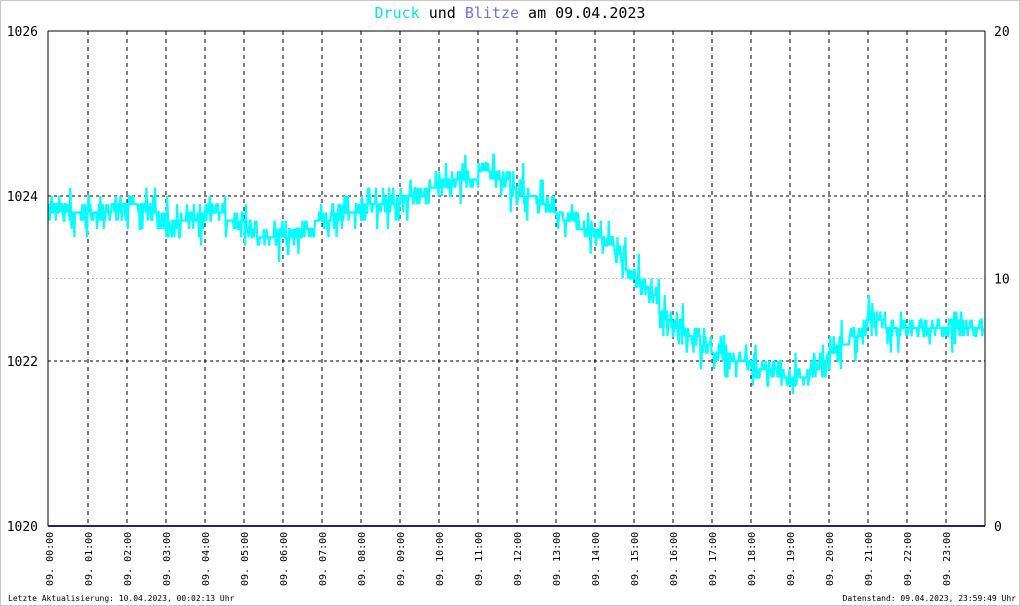 The image size is (1020, 606). I want to click on x-tick-label: 09. 08:00, so click(362, 559).